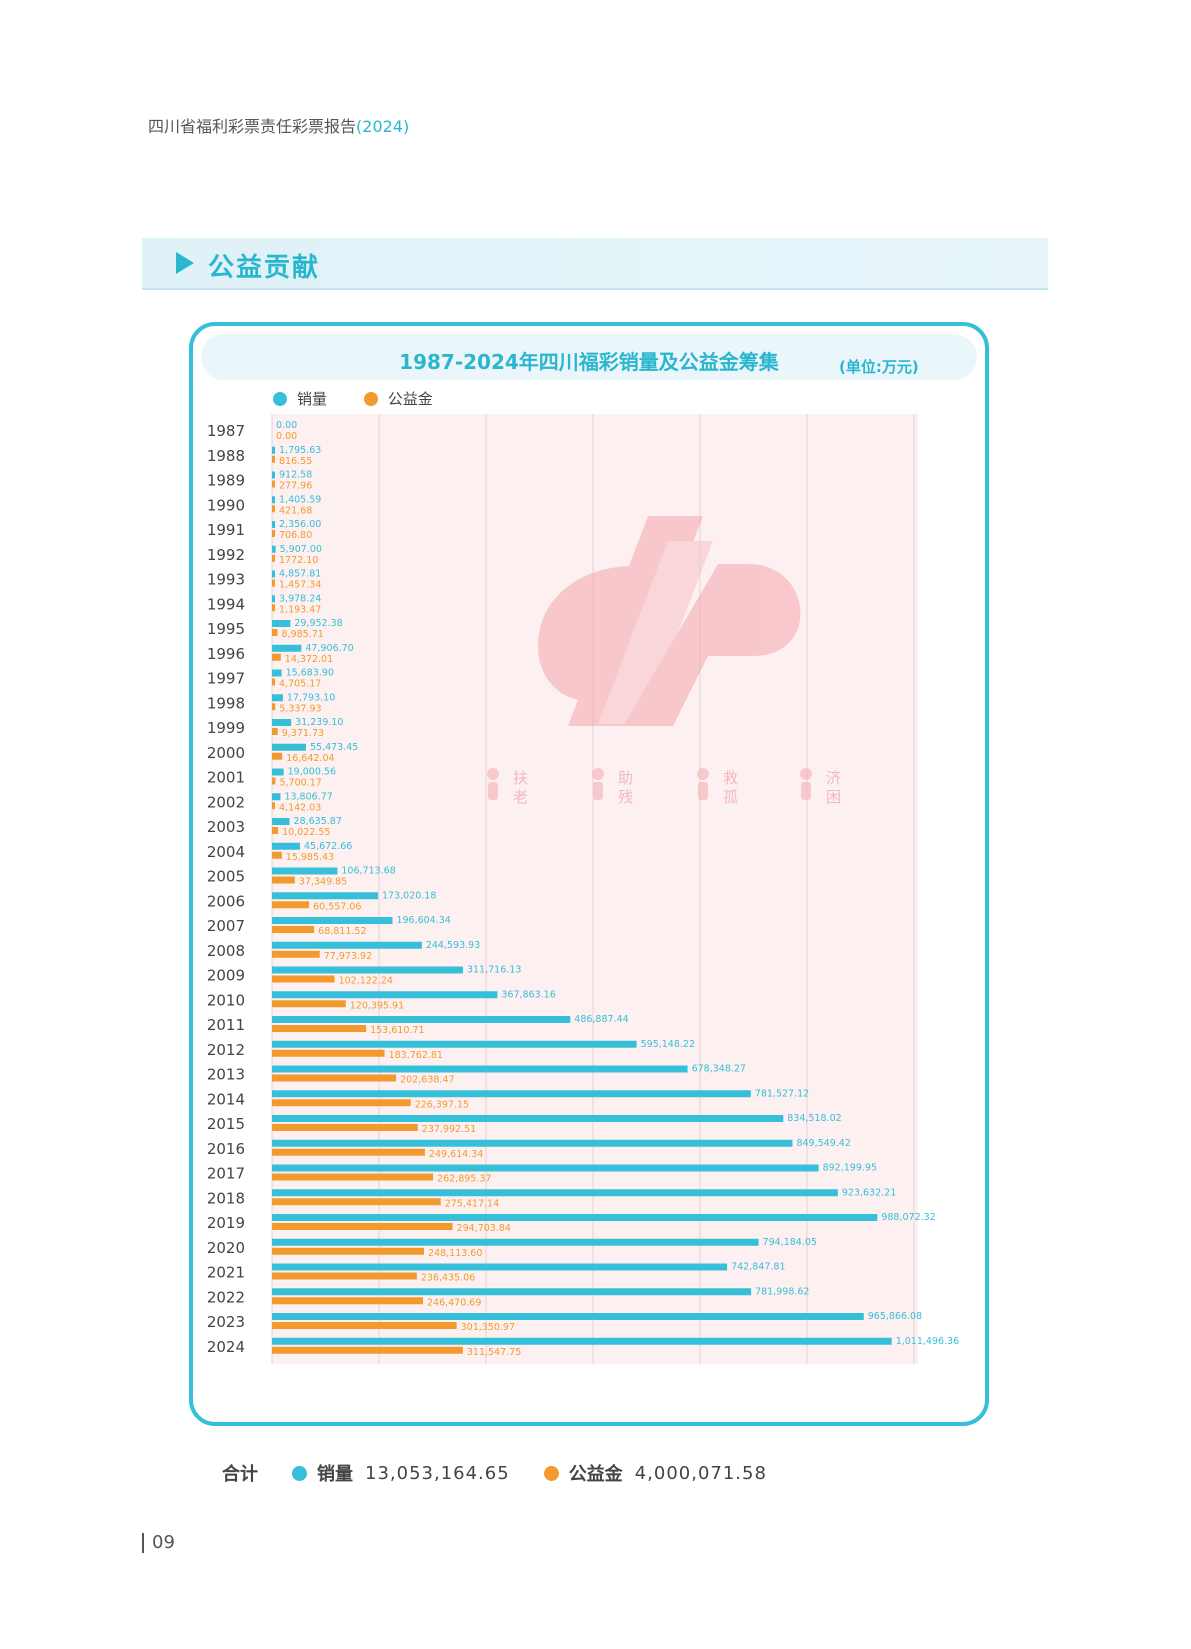 The height and width of the screenshot is (1649, 1191). I want to click on data-label-sales: 106,713.68, so click(368, 871).